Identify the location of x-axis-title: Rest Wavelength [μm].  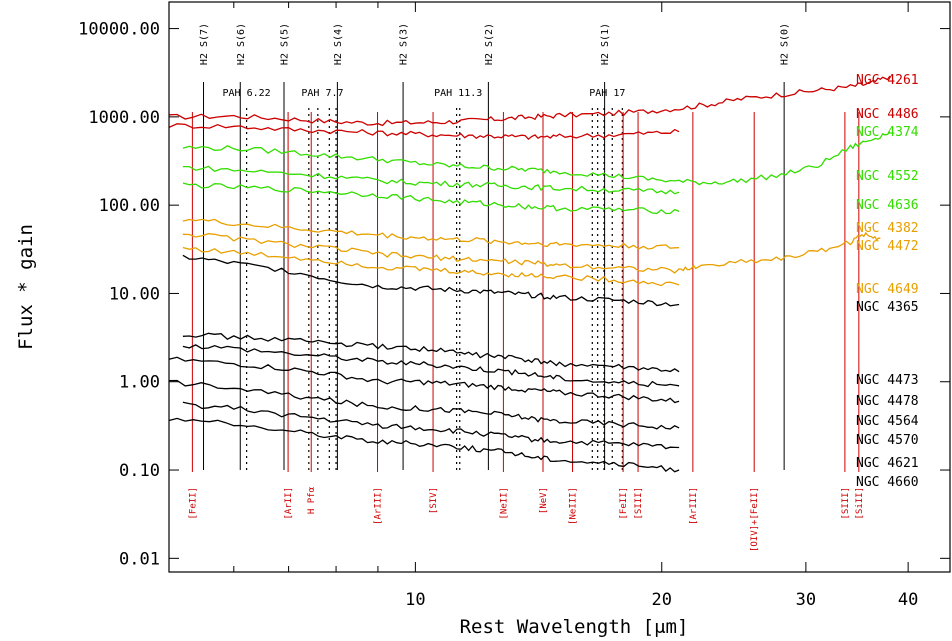
(574, 627).